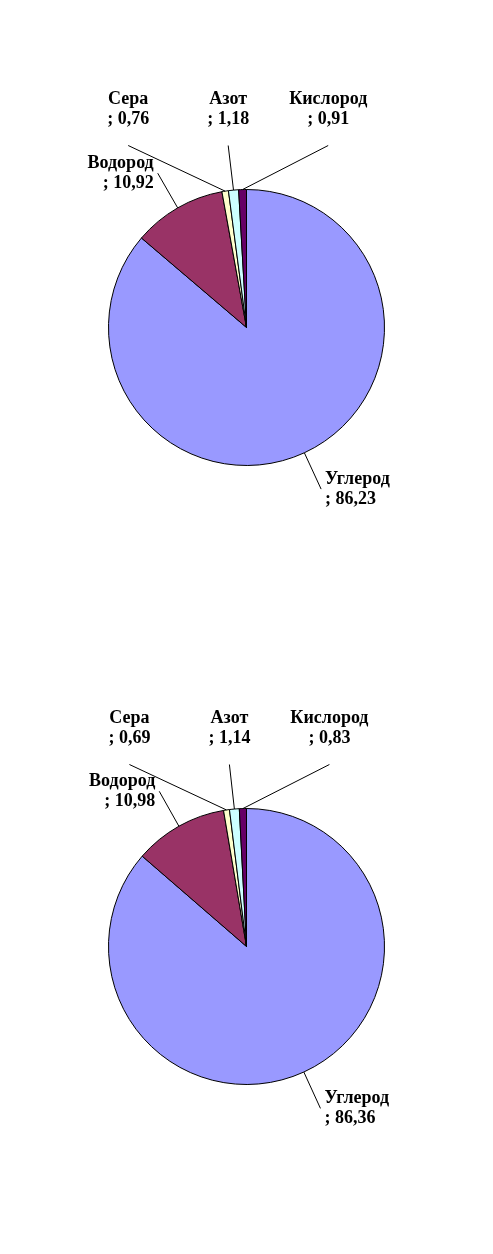 The width and height of the screenshot is (493, 1254). Describe the element at coordinates (129, 737) in the screenshot. I see `data-label: ; 0,69` at that location.